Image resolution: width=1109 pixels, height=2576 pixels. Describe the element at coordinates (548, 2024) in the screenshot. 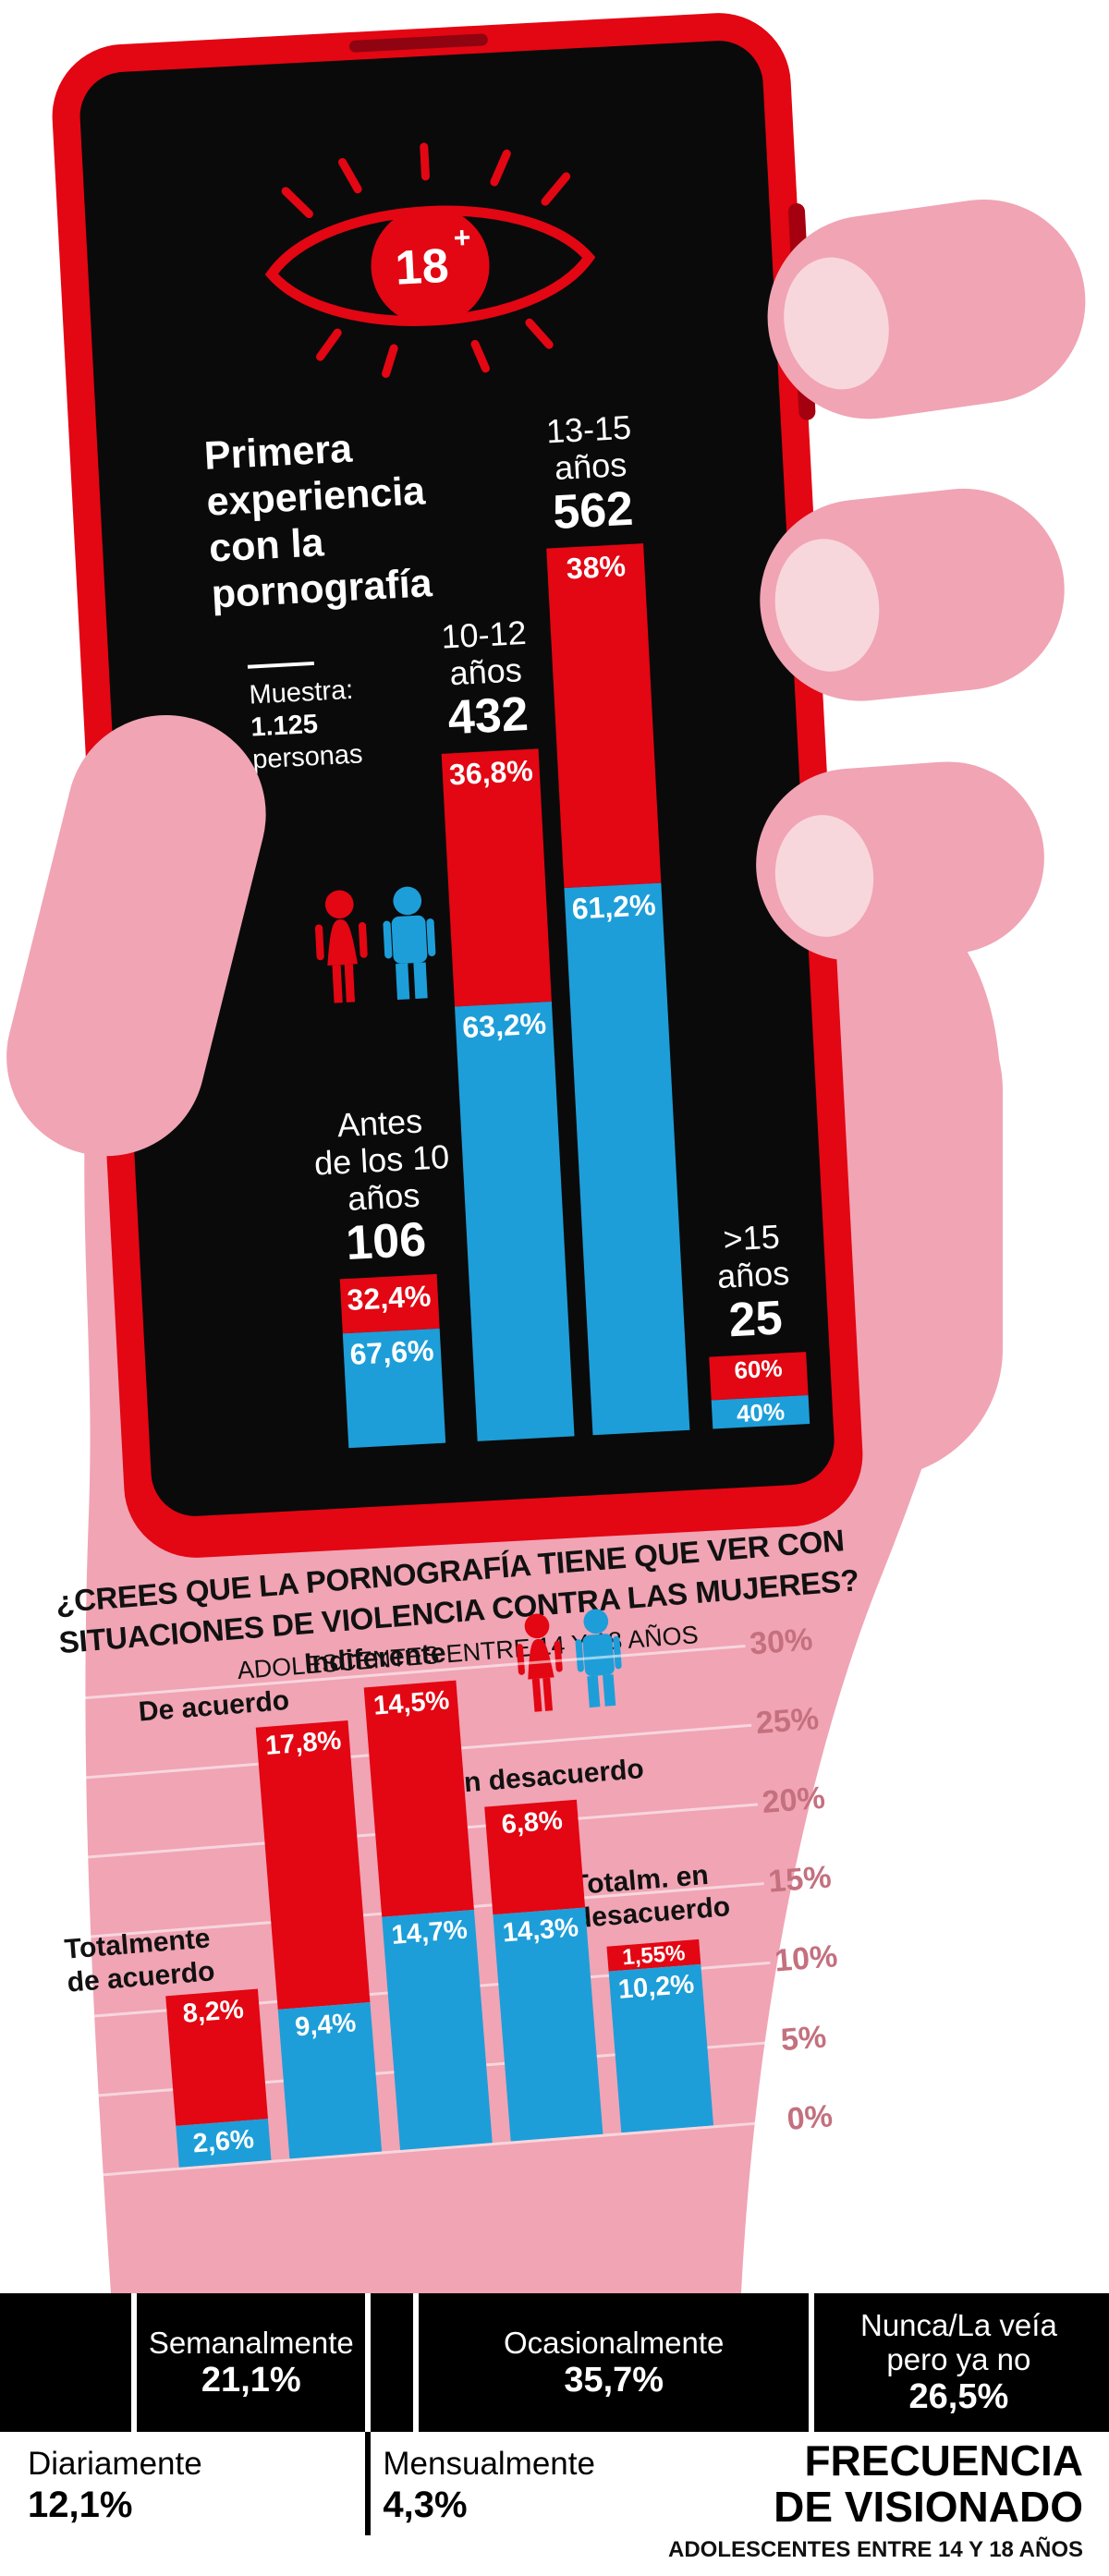

I see `bar-blue: 14,3%` at that location.